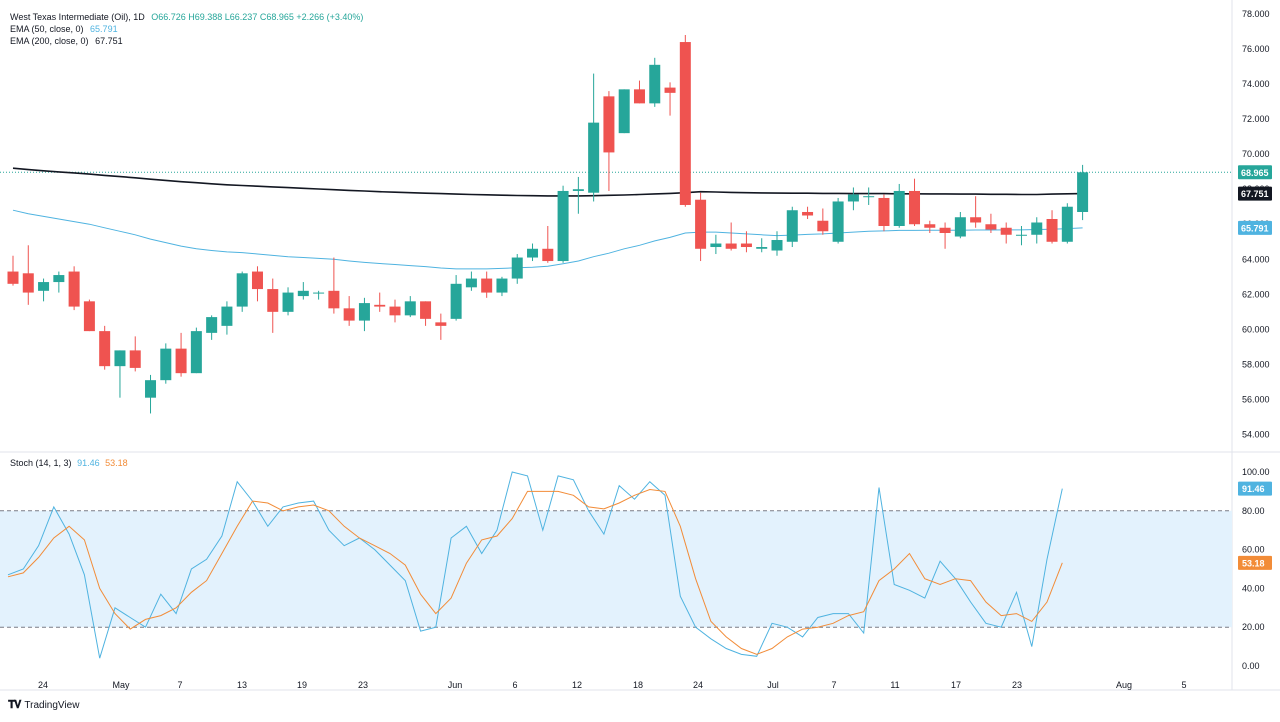  What do you see at coordinates (49, 41) in the screenshot?
I see `legend-ema200-label: EMA (200, close, 0)` at bounding box center [49, 41].